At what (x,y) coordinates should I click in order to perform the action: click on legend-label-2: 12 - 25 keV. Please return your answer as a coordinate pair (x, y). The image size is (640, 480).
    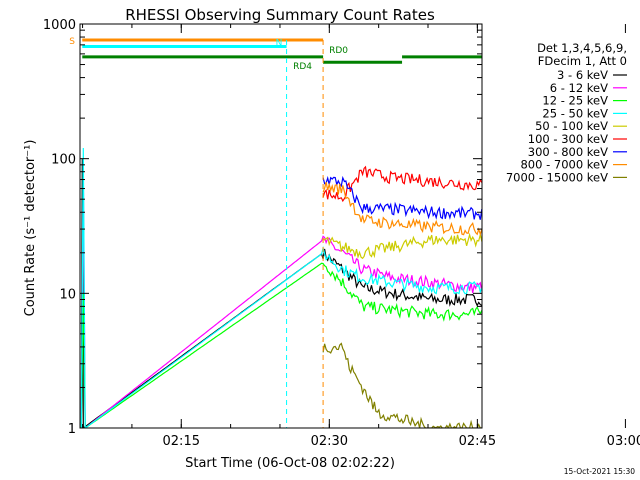
    Looking at the image, I should click on (575, 101).